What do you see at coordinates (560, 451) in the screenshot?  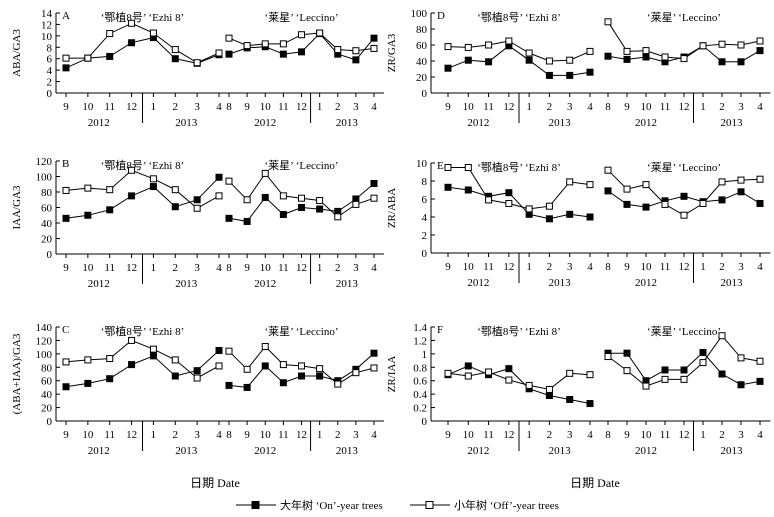 I see `panel-f-year-label: 2013` at bounding box center [560, 451].